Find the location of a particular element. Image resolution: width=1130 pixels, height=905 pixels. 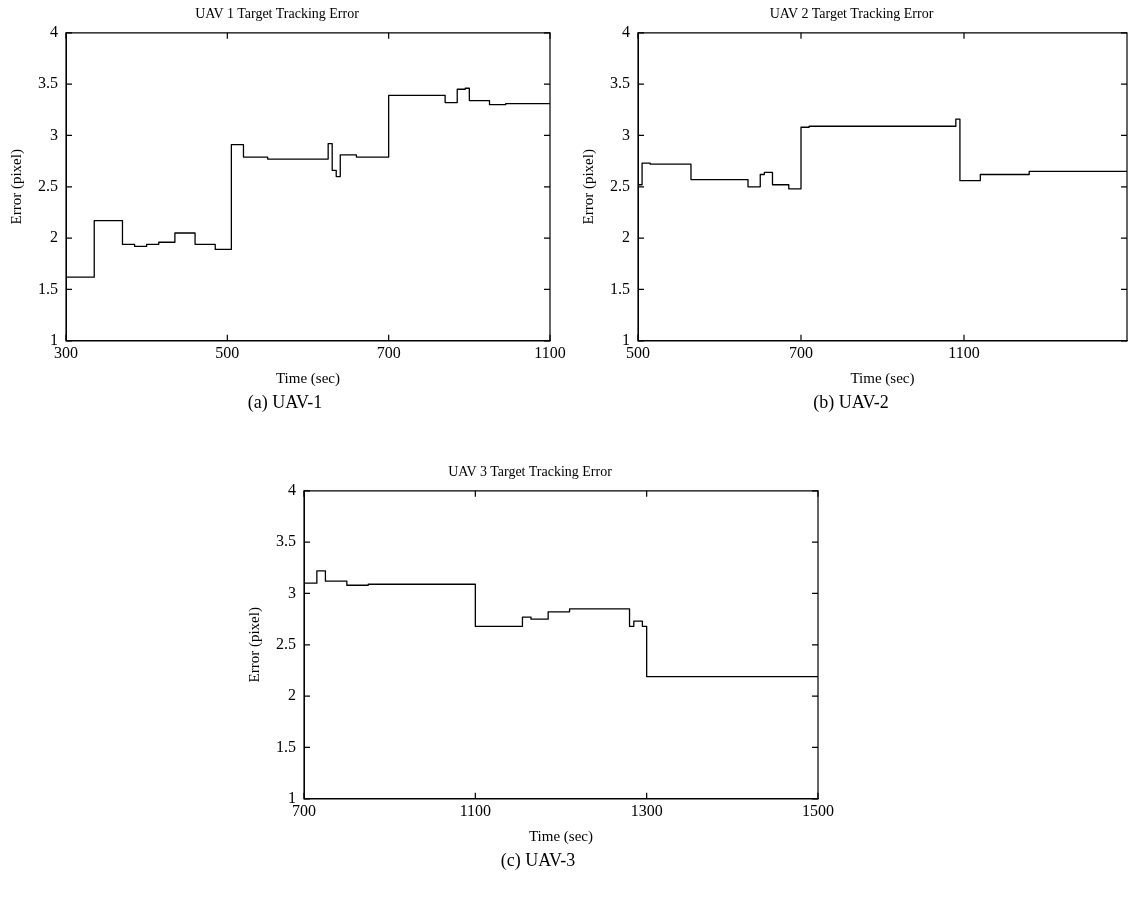

x-tick-label: 1500 is located at coordinates (818, 810).